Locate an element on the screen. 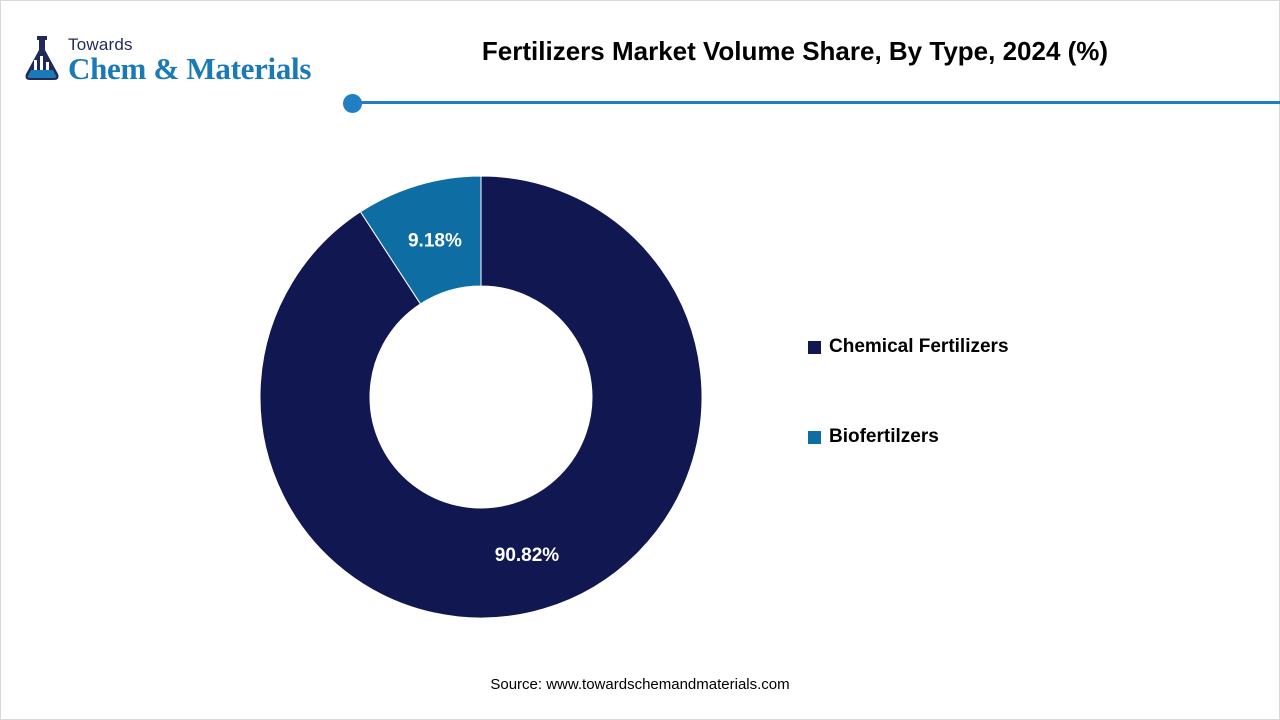 Image resolution: width=1280 pixels, height=720 pixels. legend-item-chemical-fertilizers: Chemical Fertilizers is located at coordinates (908, 347).